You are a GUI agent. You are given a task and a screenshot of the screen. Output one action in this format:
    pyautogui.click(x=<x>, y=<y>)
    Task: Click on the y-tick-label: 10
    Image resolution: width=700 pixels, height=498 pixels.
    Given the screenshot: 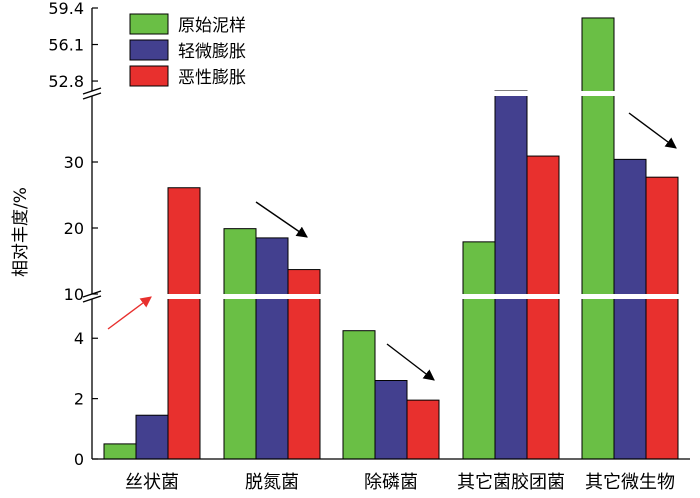 What is the action you would take?
    pyautogui.click(x=74, y=294)
    